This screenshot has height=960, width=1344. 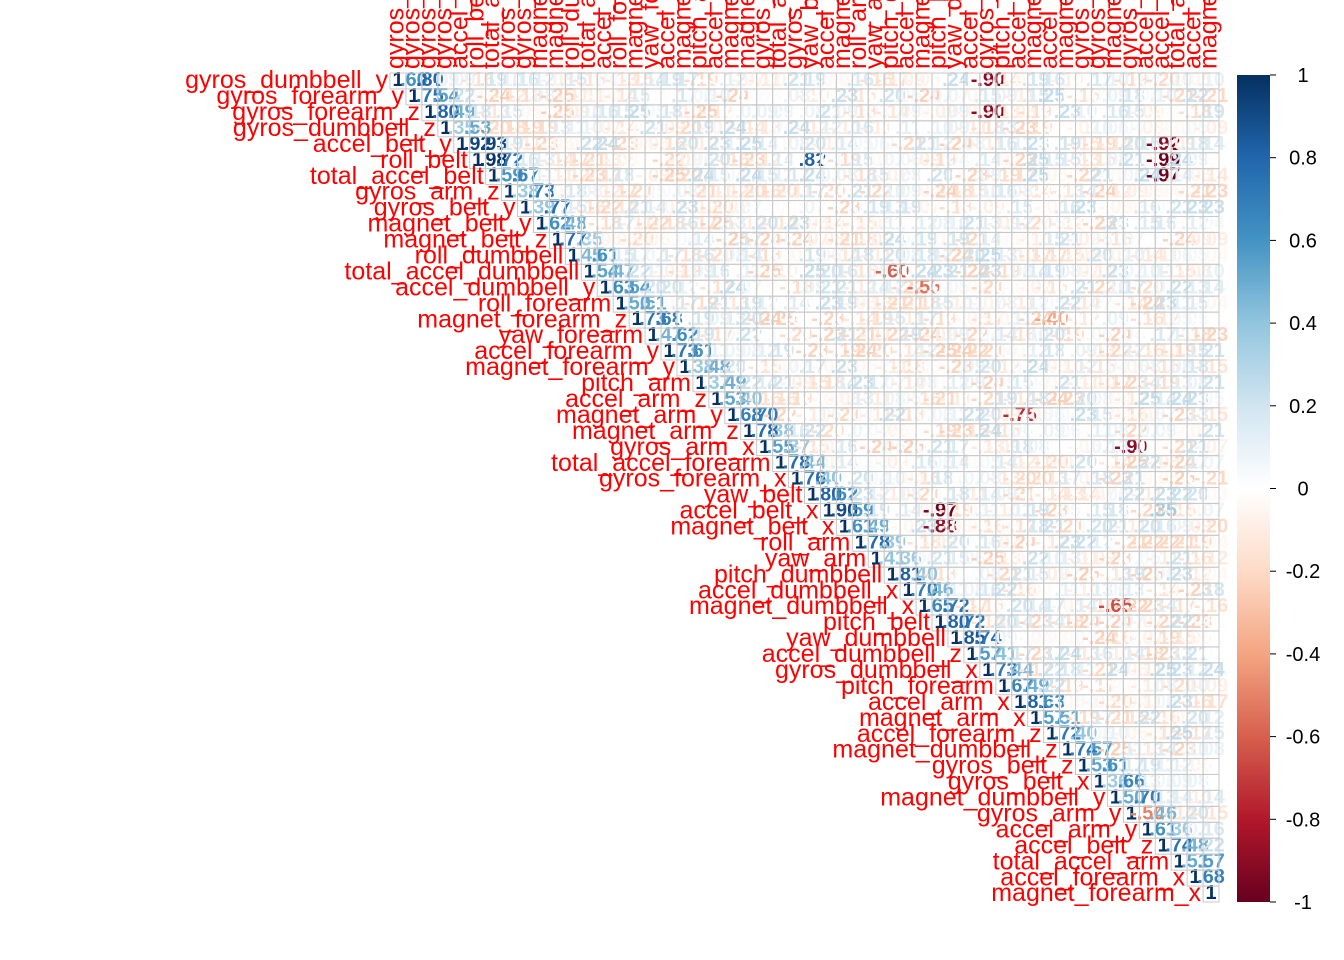 What do you see at coordinates (685, 96) in the screenshot?
I see `correlation-cell: .17` at bounding box center [685, 96].